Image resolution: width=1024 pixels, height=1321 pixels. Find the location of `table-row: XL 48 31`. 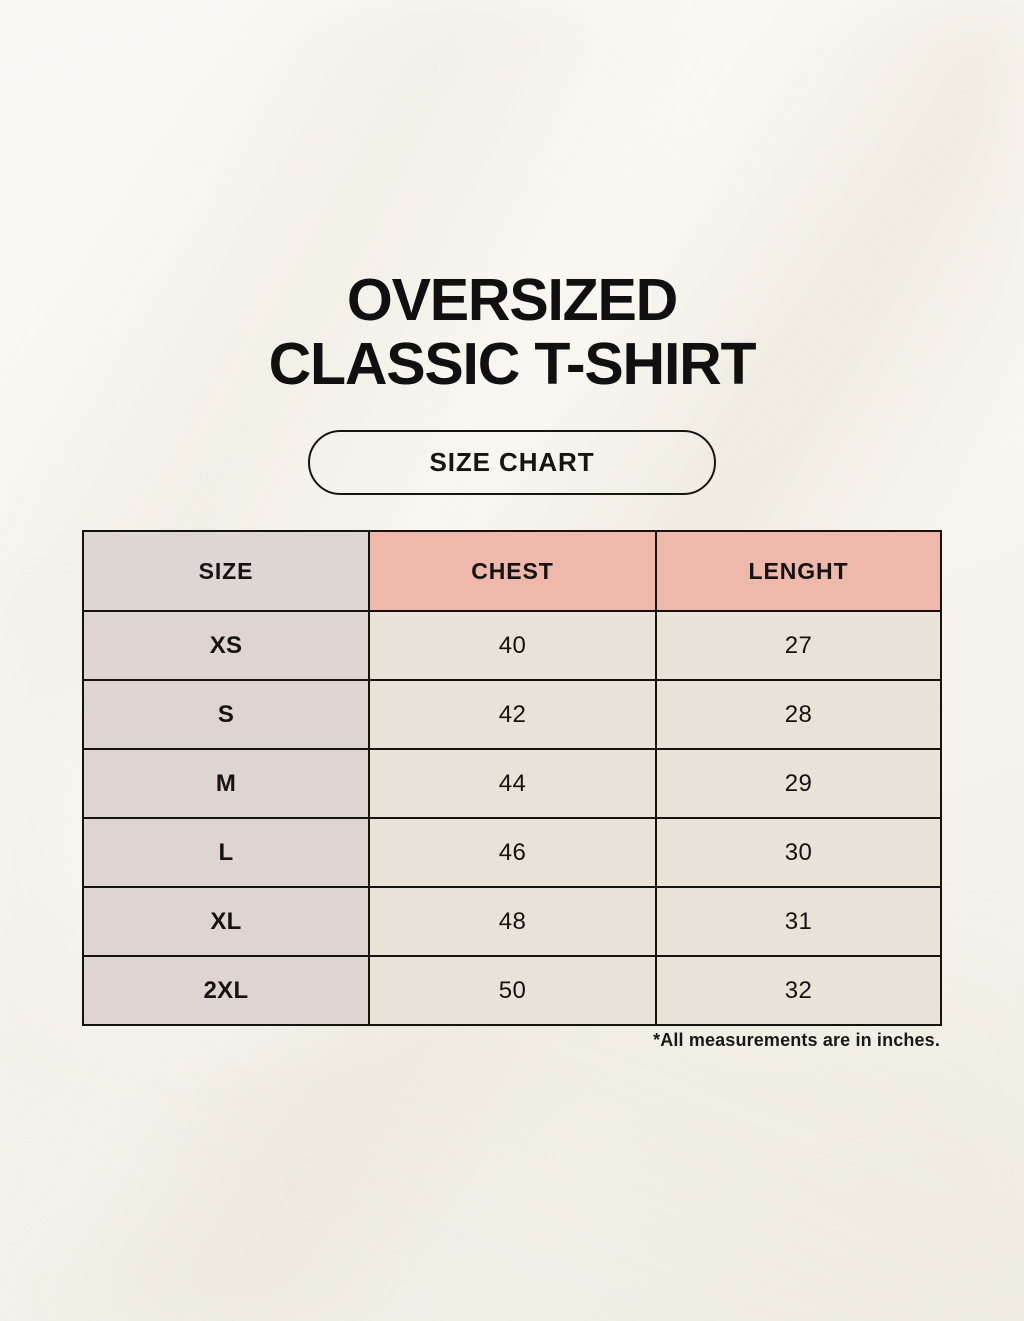

table-row: XL 48 31 is located at coordinates (512, 921).